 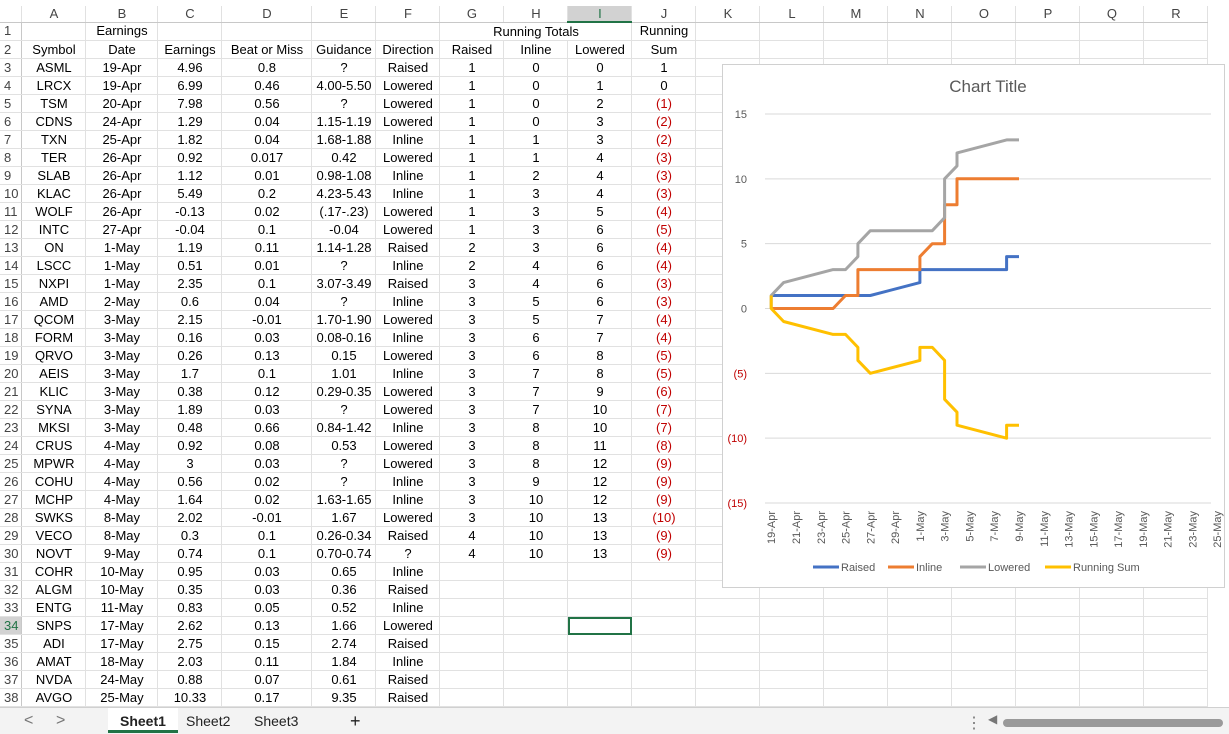 I want to click on cell-a3: ASML, so click(x=54, y=67).